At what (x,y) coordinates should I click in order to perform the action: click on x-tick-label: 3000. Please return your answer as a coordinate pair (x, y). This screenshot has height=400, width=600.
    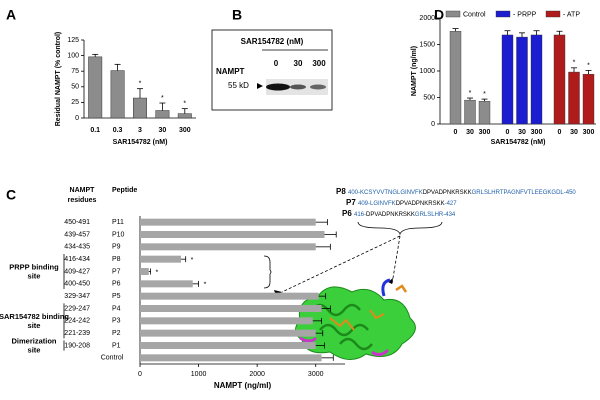
    Looking at the image, I should click on (316, 374).